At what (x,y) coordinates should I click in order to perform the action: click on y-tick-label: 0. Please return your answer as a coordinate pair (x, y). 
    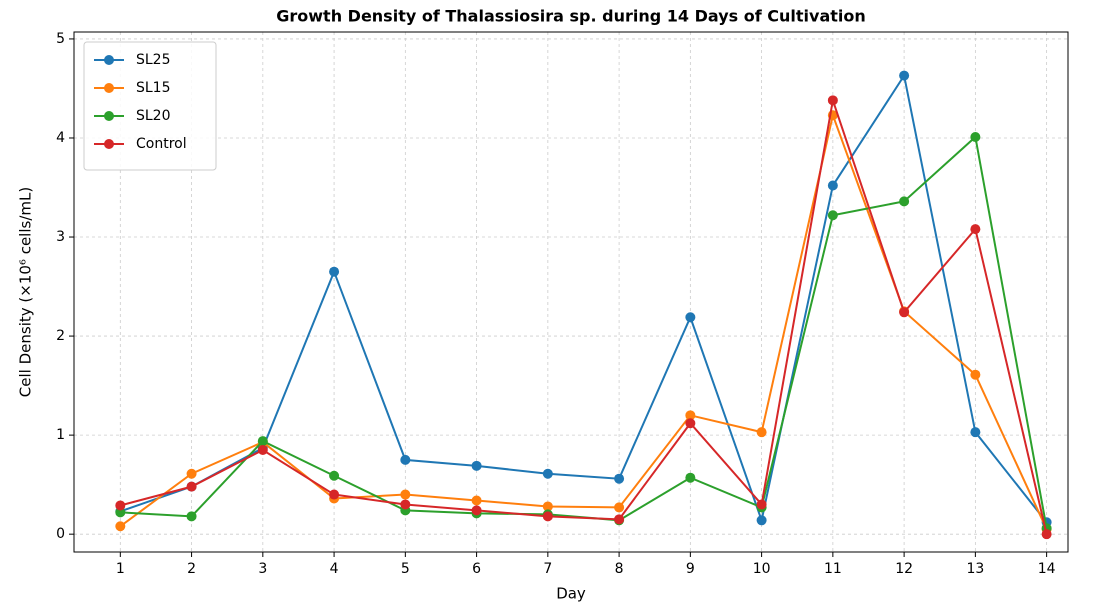
    Looking at the image, I should click on (60, 534).